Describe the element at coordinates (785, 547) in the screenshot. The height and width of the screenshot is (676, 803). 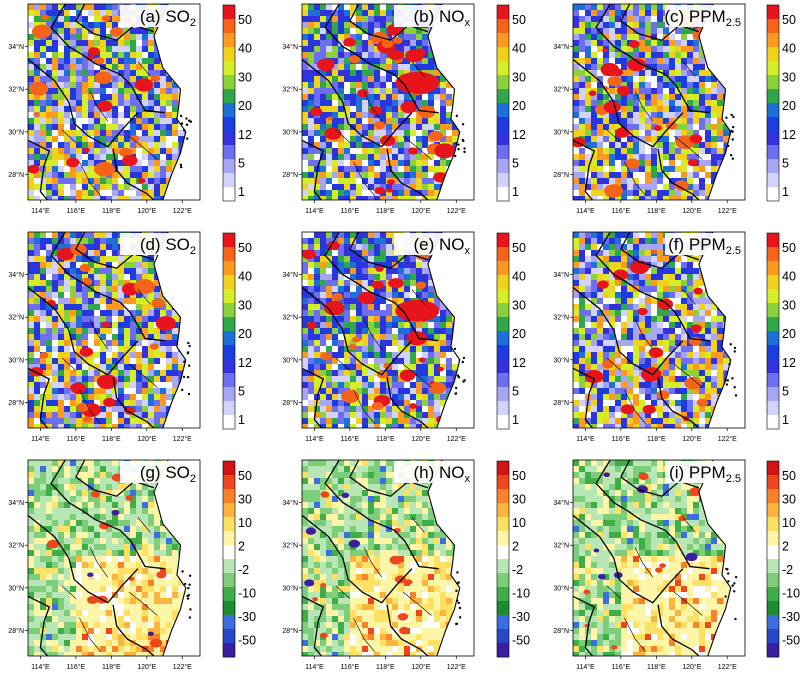
I see `colorbar-label: 2` at that location.